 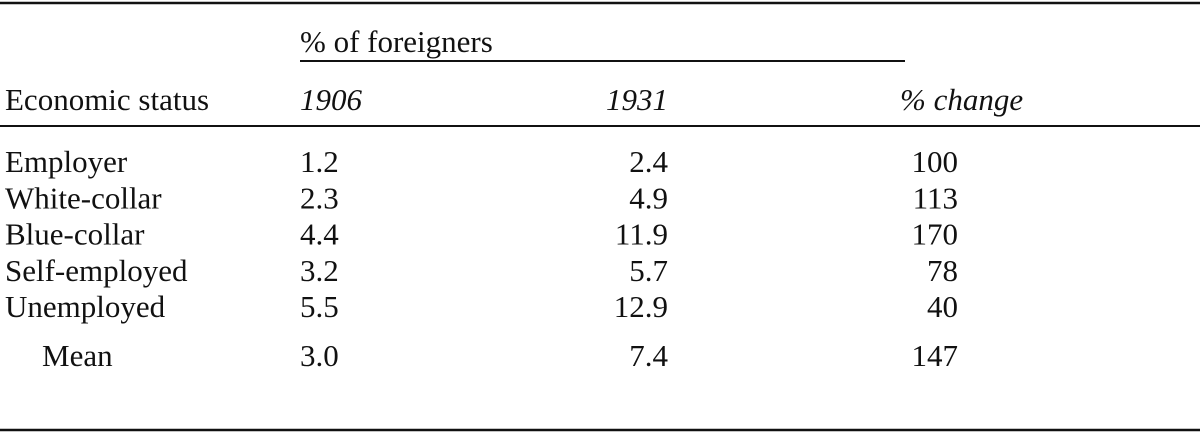 What do you see at coordinates (96, 270) in the screenshot?
I see `row-label: Self-employed` at bounding box center [96, 270].